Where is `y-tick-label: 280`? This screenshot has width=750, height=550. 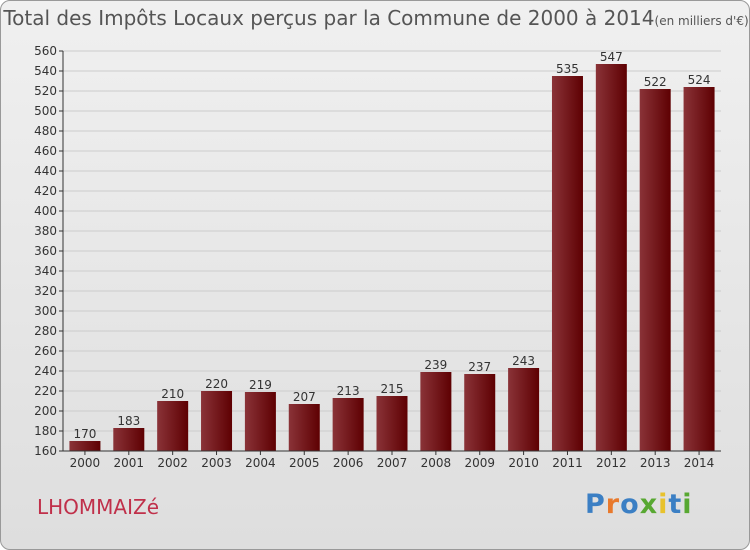 y-tick-label: 280 is located at coordinates (45, 331).